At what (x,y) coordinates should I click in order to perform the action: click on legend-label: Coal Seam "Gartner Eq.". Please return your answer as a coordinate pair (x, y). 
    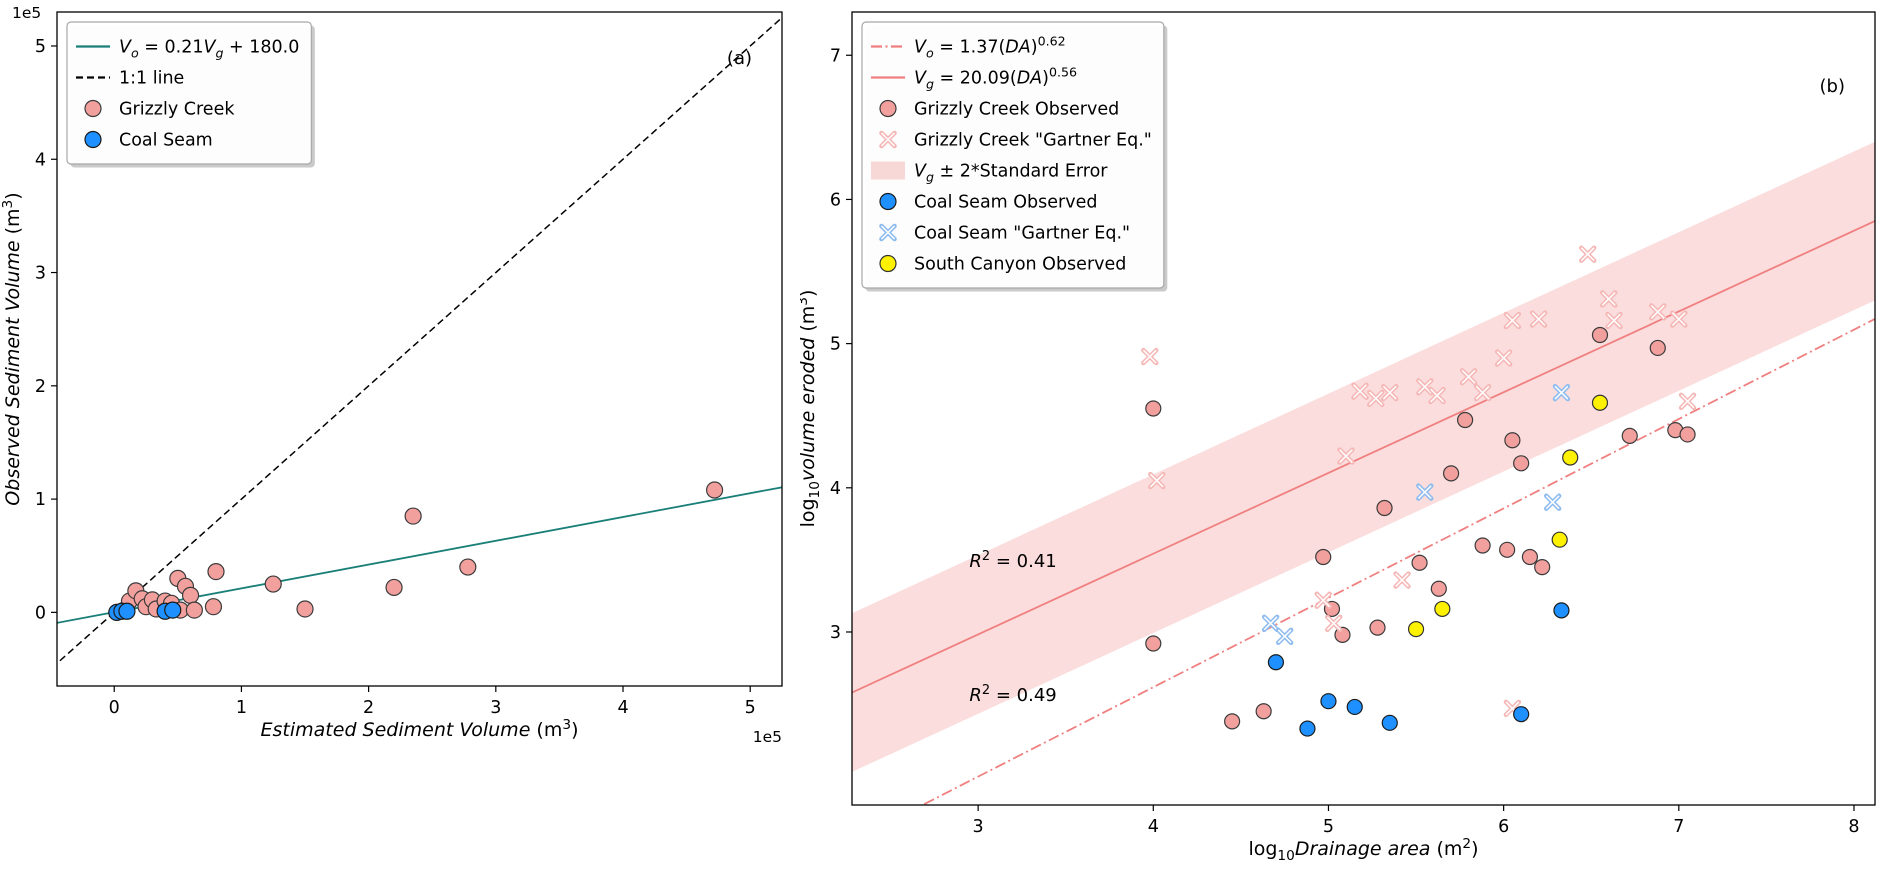
    Looking at the image, I should click on (1022, 234).